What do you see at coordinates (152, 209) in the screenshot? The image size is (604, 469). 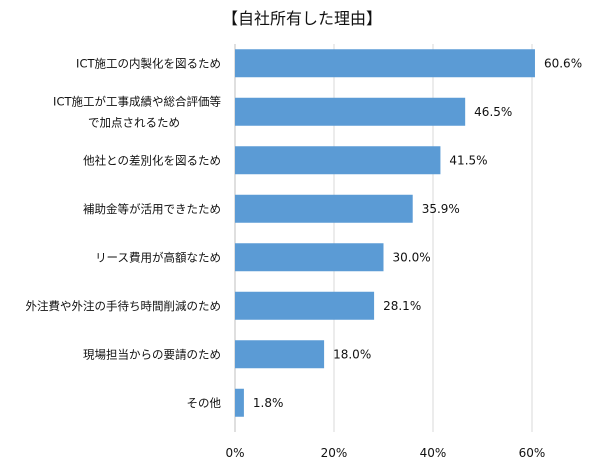 I see `category-label: 補助金等が活用できたため` at bounding box center [152, 209].